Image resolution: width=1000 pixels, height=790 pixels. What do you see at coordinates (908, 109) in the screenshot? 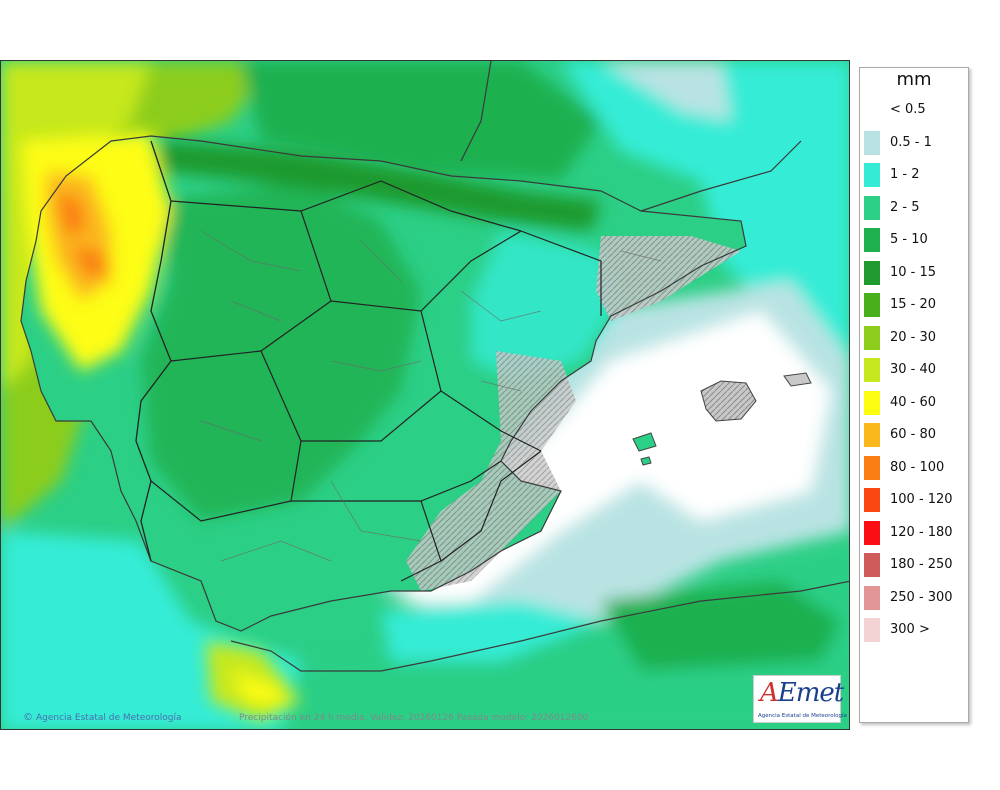
I see `legend-label: < 0.5` at bounding box center [908, 109].